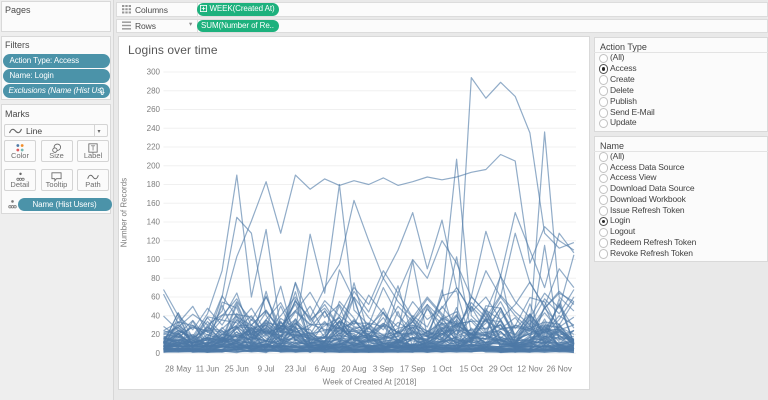 The image size is (768, 400). Describe the element at coordinates (155, 277) in the screenshot. I see `svg-text: 80` at that location.